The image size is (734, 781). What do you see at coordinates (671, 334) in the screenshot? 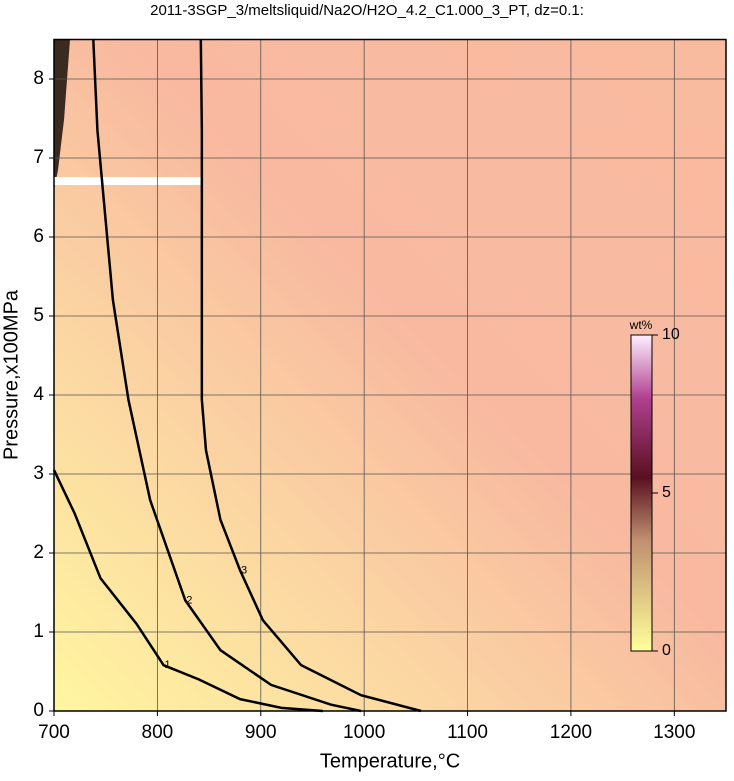
I see `colorbar-tick-label: 10` at bounding box center [671, 334].